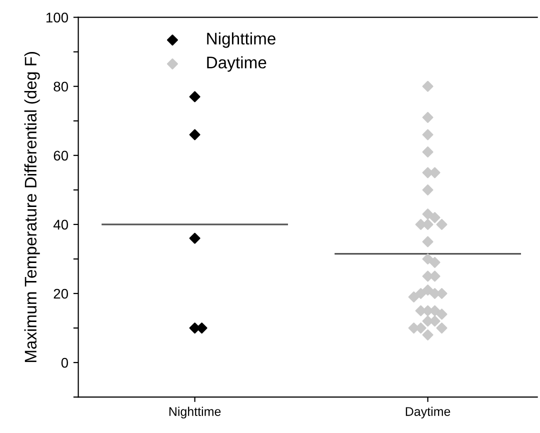 This screenshot has height=433, width=540. Describe the element at coordinates (241, 40) in the screenshot. I see `legend-label: Nighttime` at that location.